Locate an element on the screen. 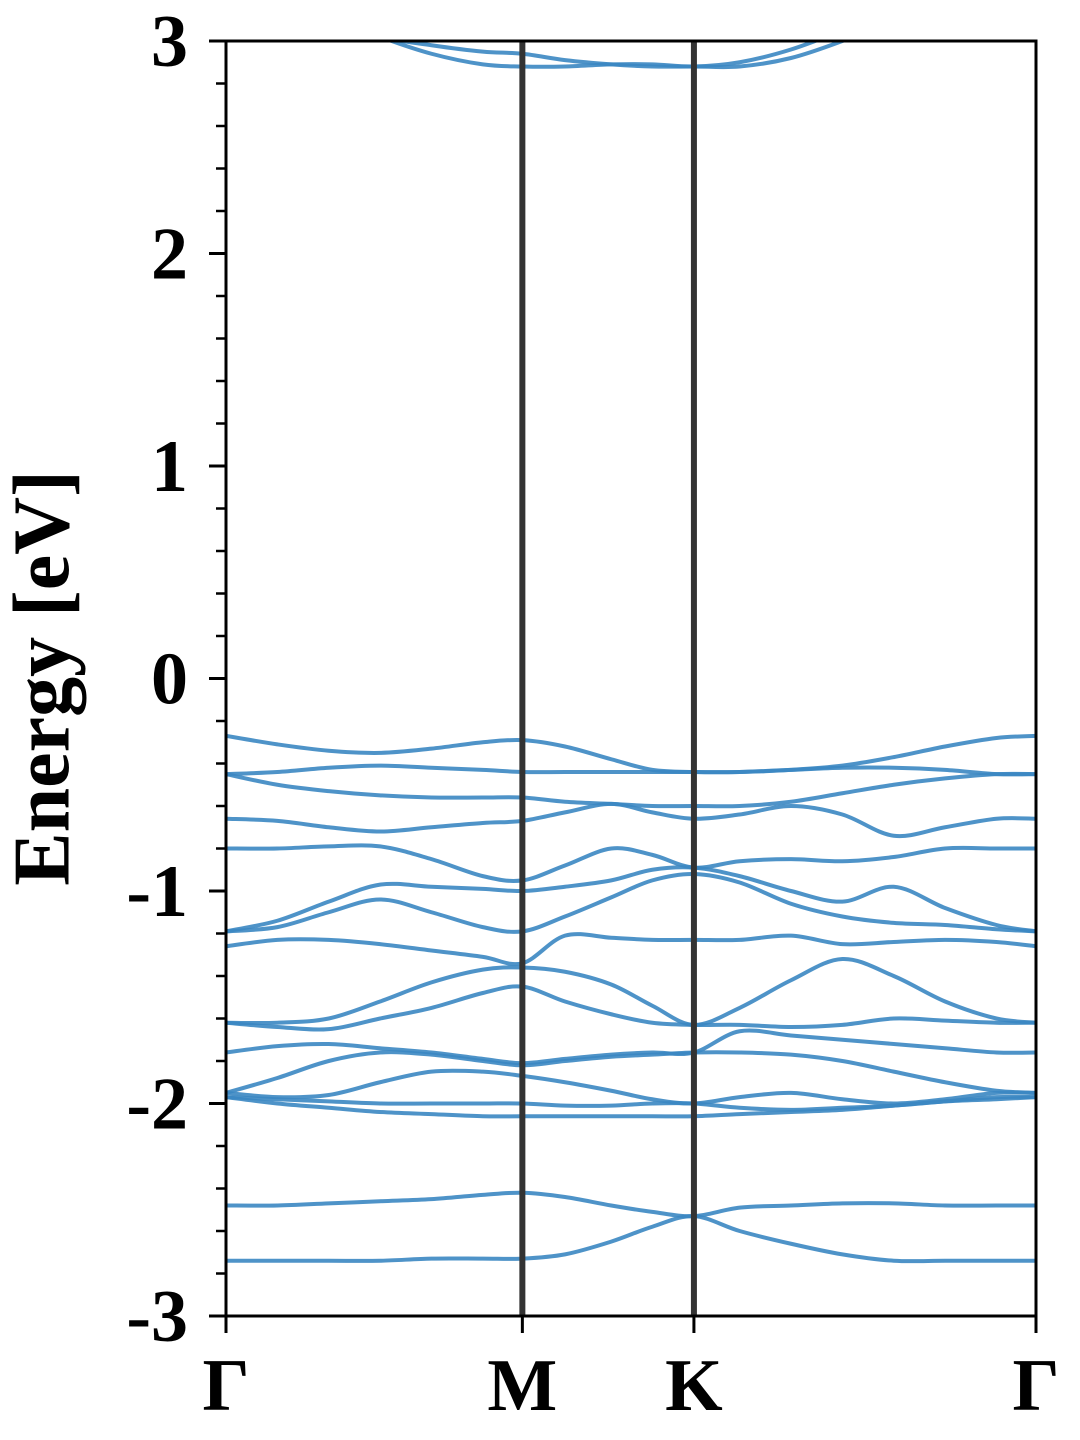 The image size is (1080, 1440). x-tick-label: M is located at coordinates (522, 1386).